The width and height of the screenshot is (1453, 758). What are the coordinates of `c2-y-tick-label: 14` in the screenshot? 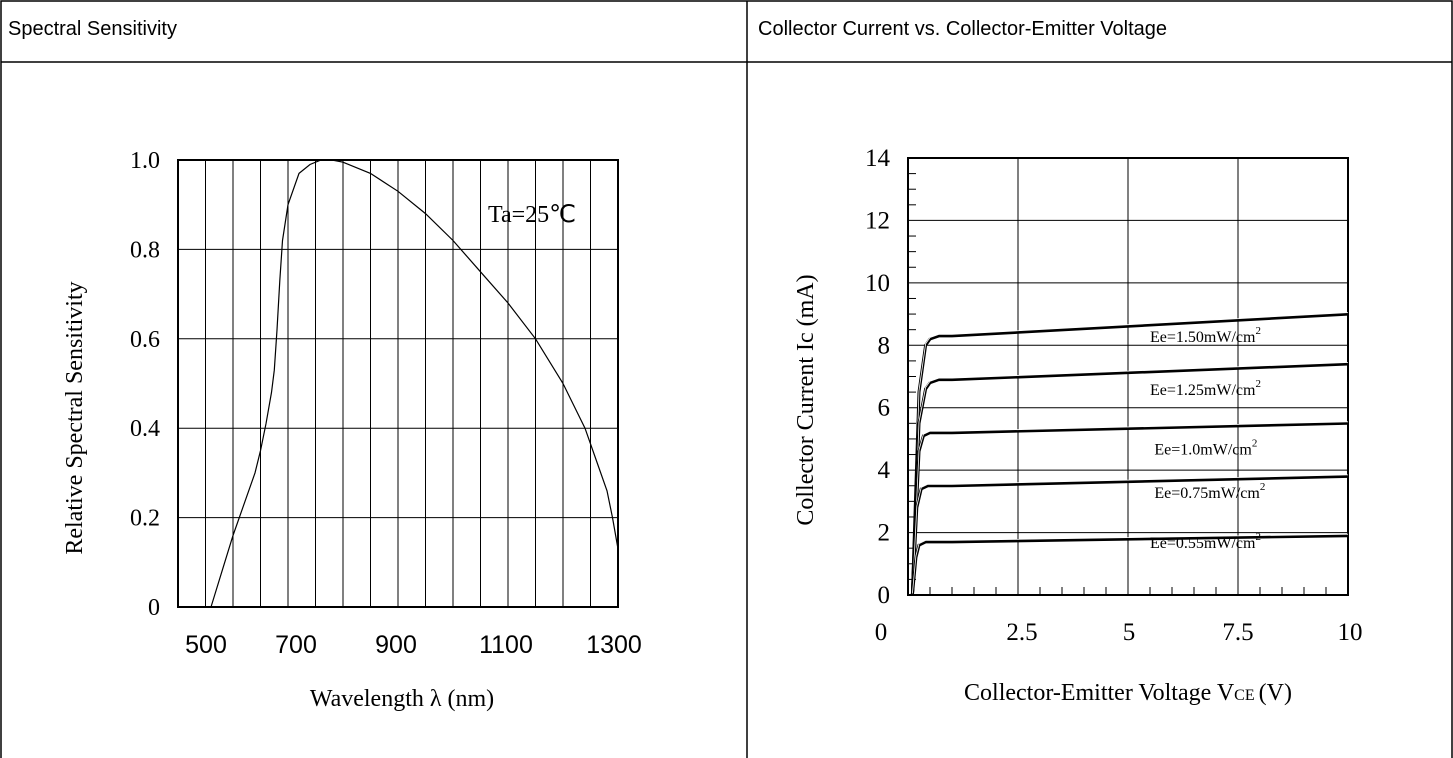 It's located at (878, 158).